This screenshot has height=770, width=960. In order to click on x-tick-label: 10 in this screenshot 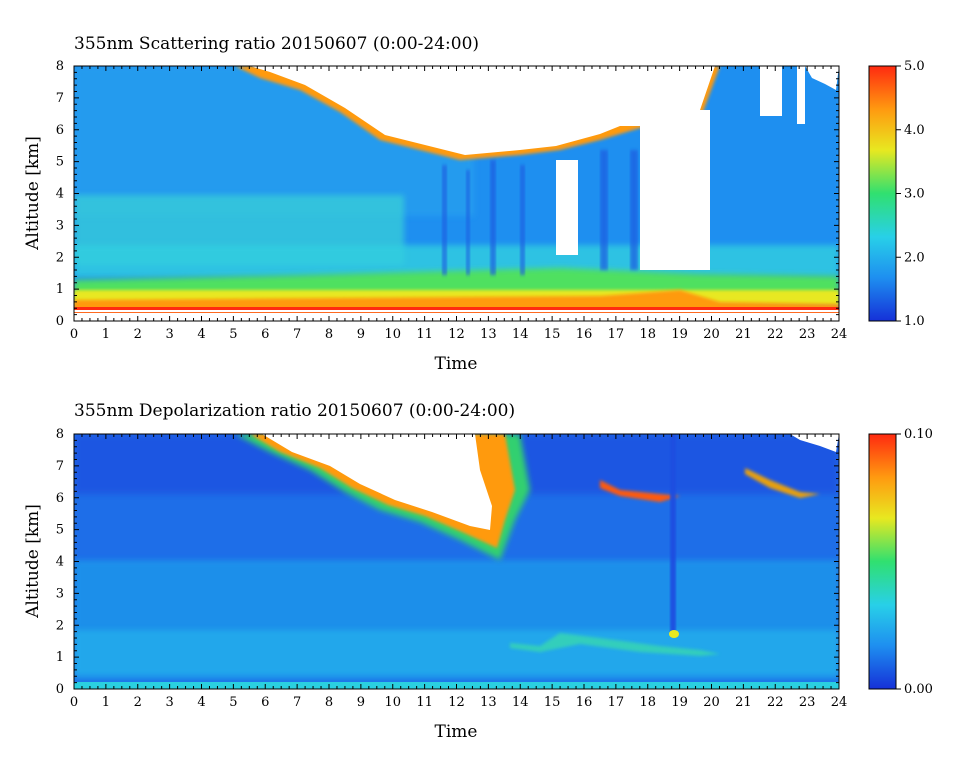, I will do `click(392, 702)`.